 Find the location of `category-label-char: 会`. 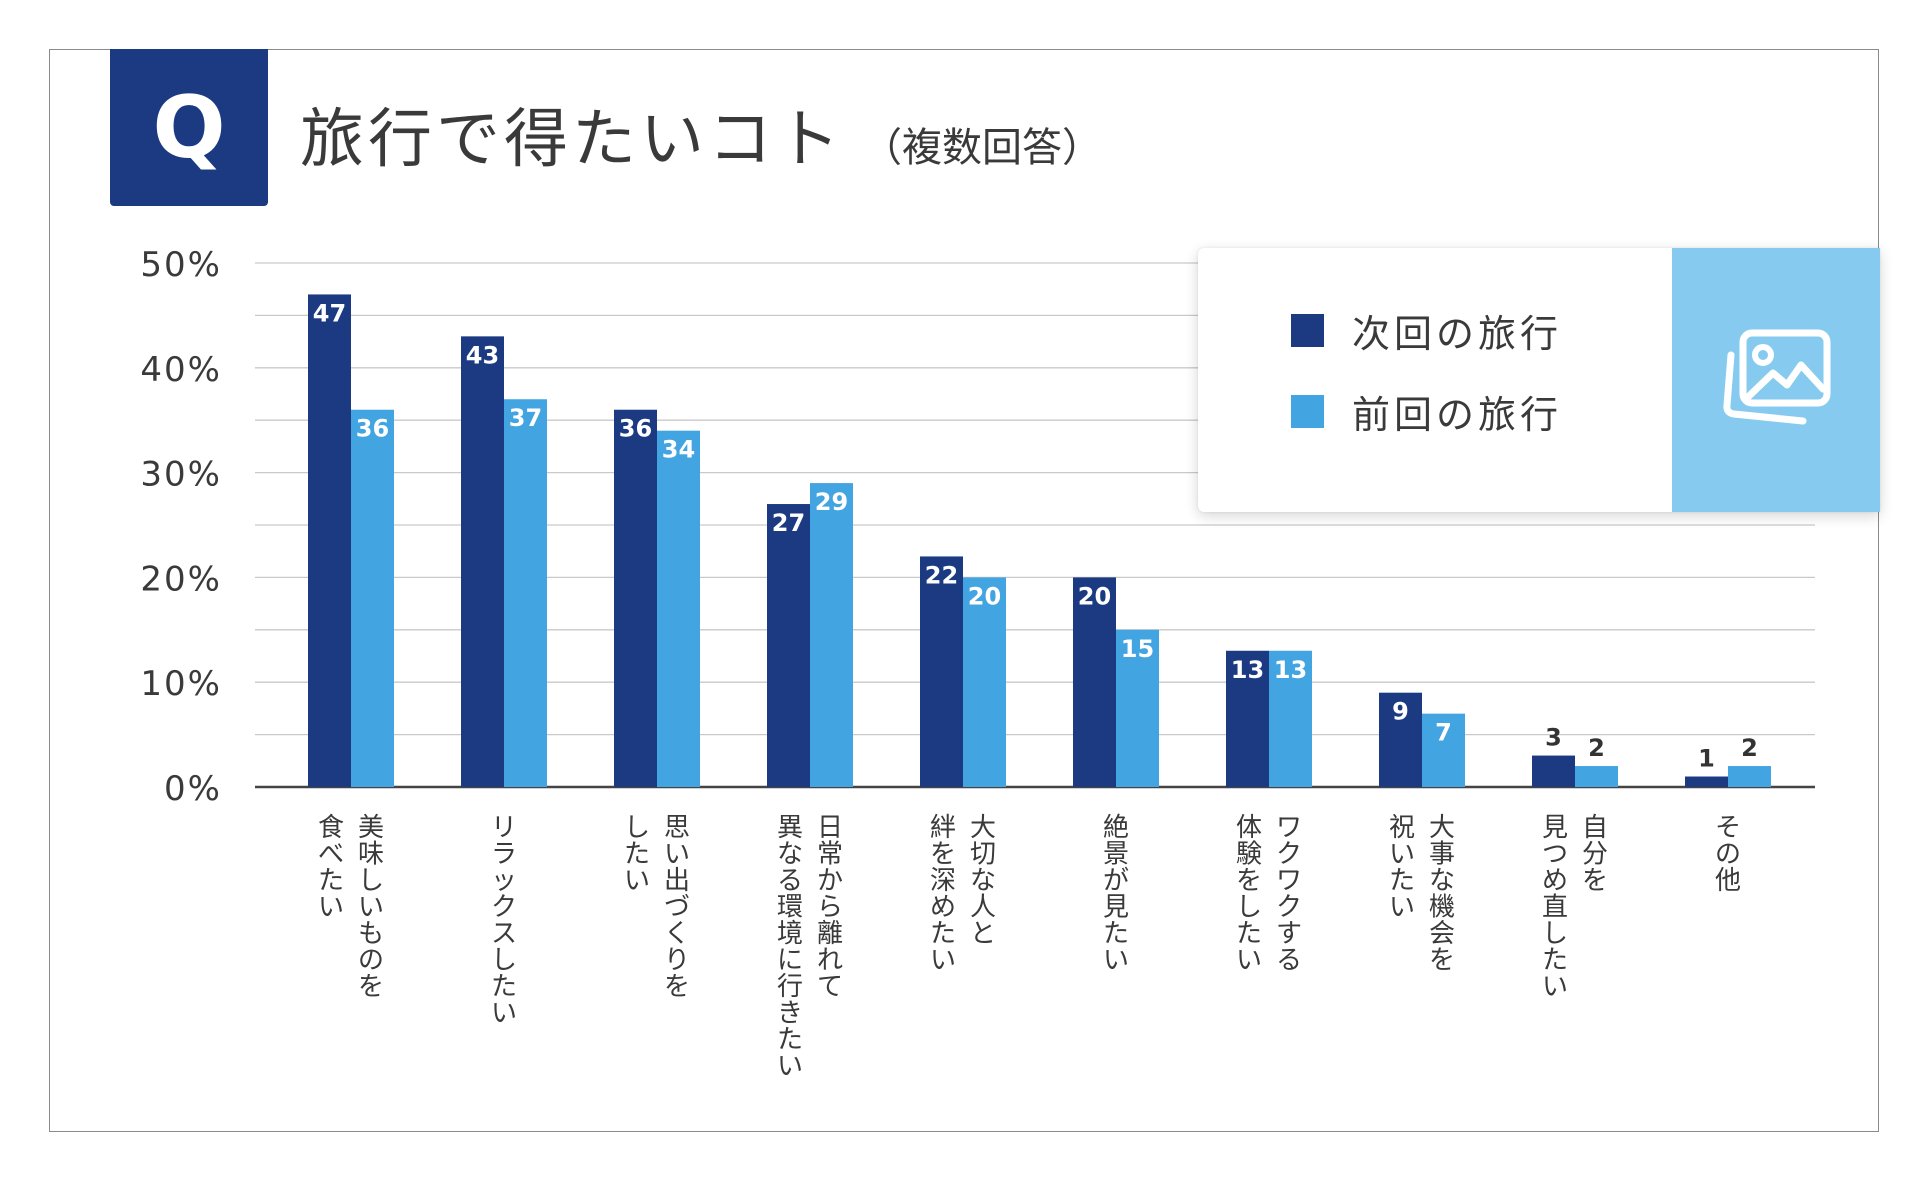

category-label-char: 会 is located at coordinates (1442, 934).